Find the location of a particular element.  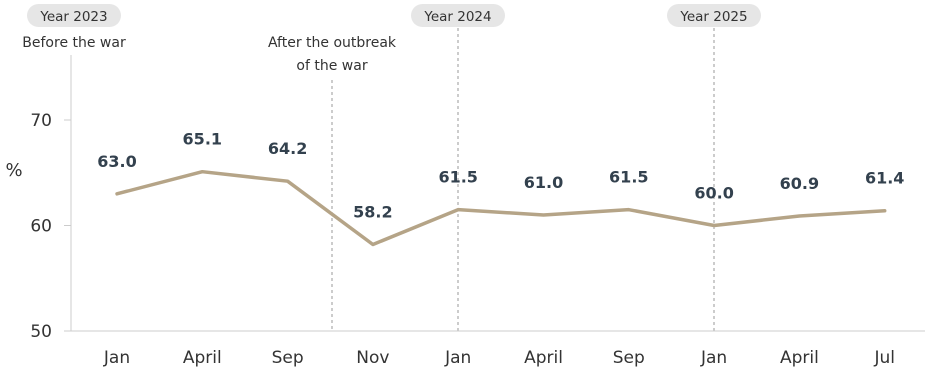

year-2025-badge: Year 2025 is located at coordinates (714, 15).